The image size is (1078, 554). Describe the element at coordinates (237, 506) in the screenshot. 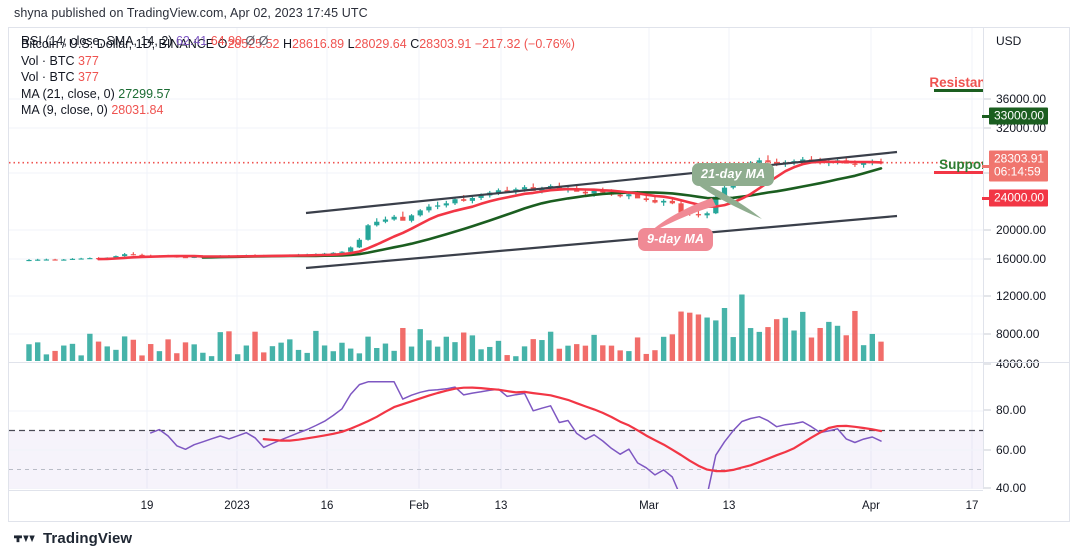

I see `time-axis-label-1: 2023` at that location.